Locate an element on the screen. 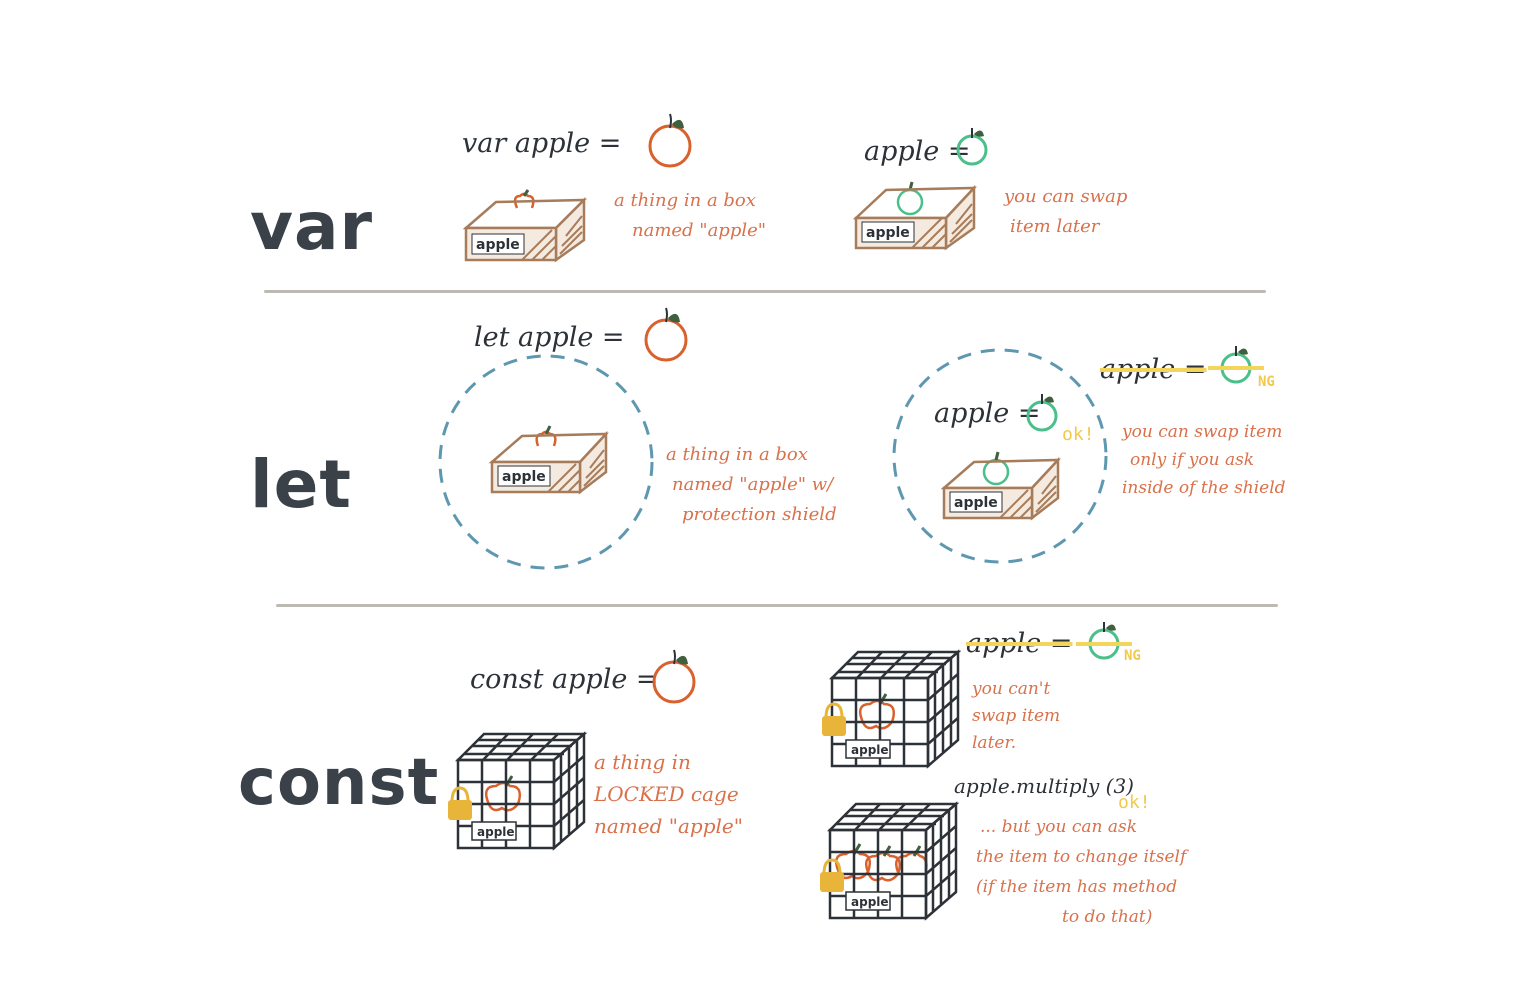 The image size is (1516, 1004). note-line: you can swap item is located at coordinates (1202, 432).